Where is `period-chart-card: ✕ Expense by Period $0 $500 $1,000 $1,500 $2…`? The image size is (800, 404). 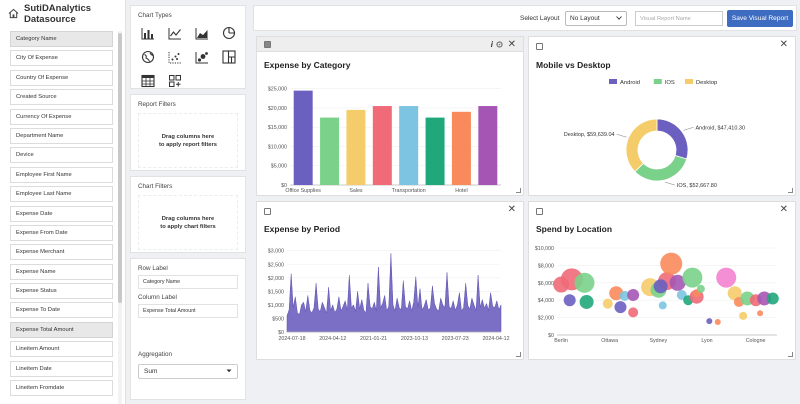
period-chart-card: ✕ Expense by Period $0 $500 $1,000 $1,500 $2… is located at coordinates (390, 280).